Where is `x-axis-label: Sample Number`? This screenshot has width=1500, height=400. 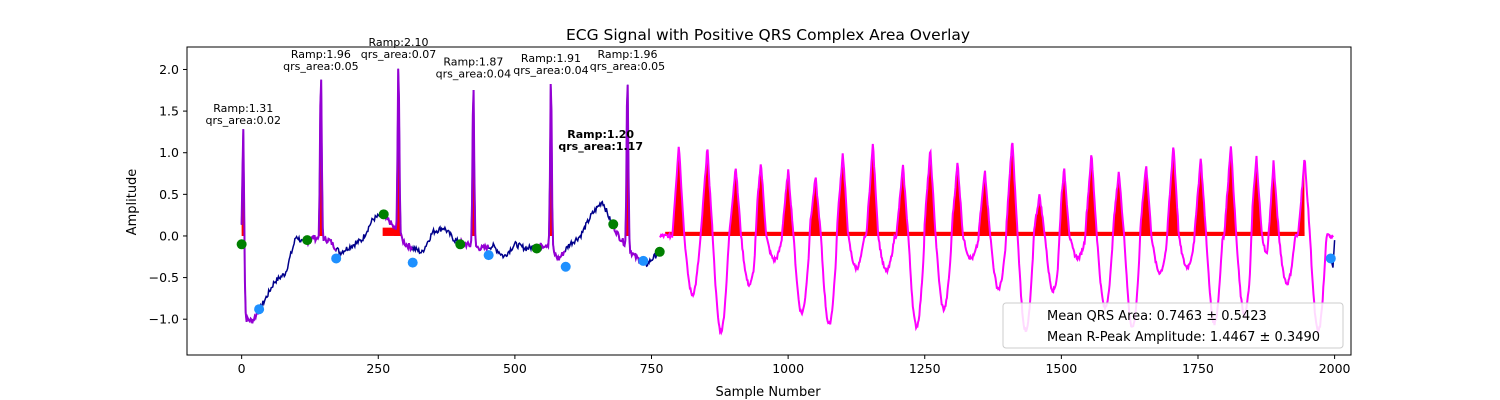
x-axis-label: Sample Number is located at coordinates (768, 392).